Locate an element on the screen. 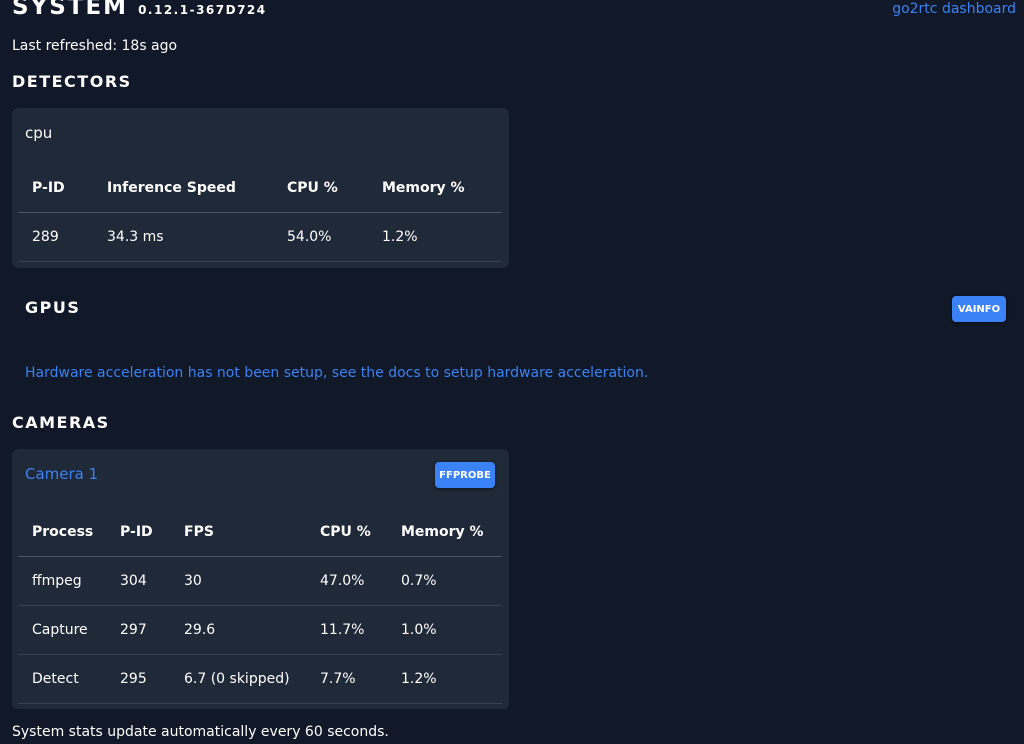 Image resolution: width=1024 pixels, height=744 pixels. process-fps: 6.7 (0 skipped) is located at coordinates (238, 679).